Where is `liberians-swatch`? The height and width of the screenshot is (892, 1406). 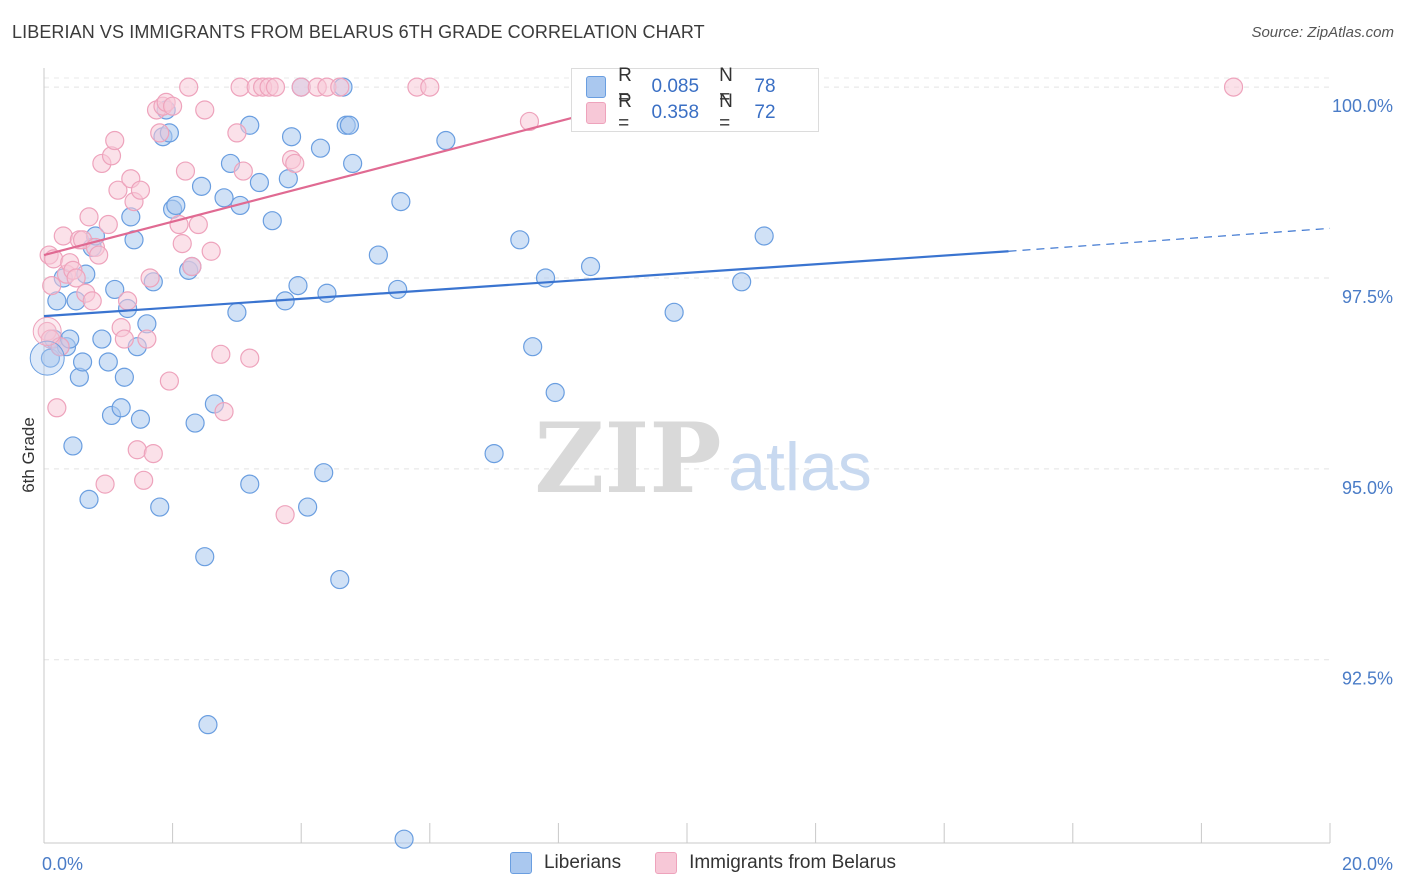 liberians-swatch is located at coordinates (596, 87).